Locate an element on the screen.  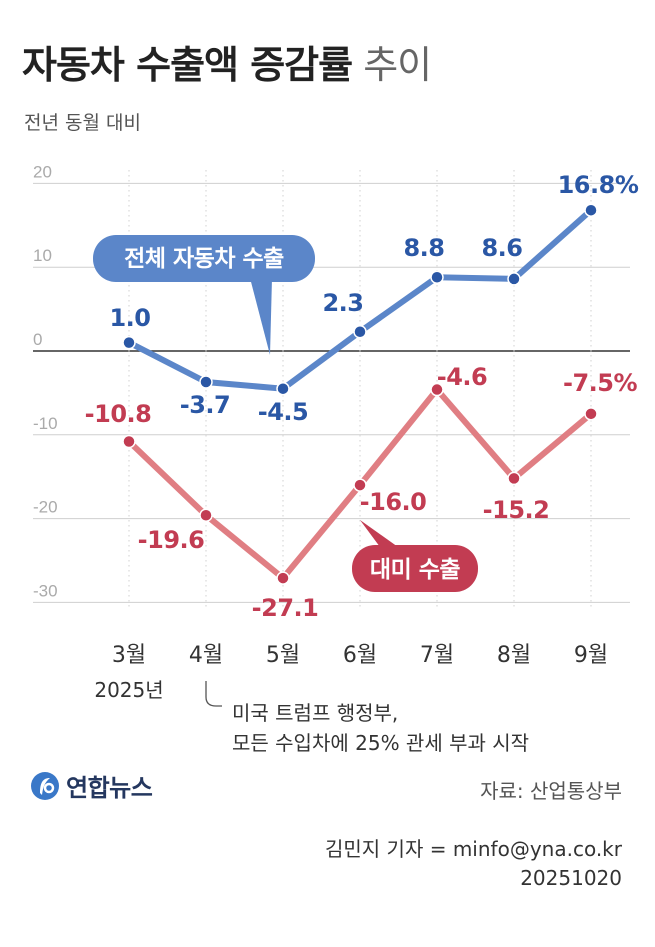
us-legend-label: 대미 수출 is located at coordinates (415, 570).